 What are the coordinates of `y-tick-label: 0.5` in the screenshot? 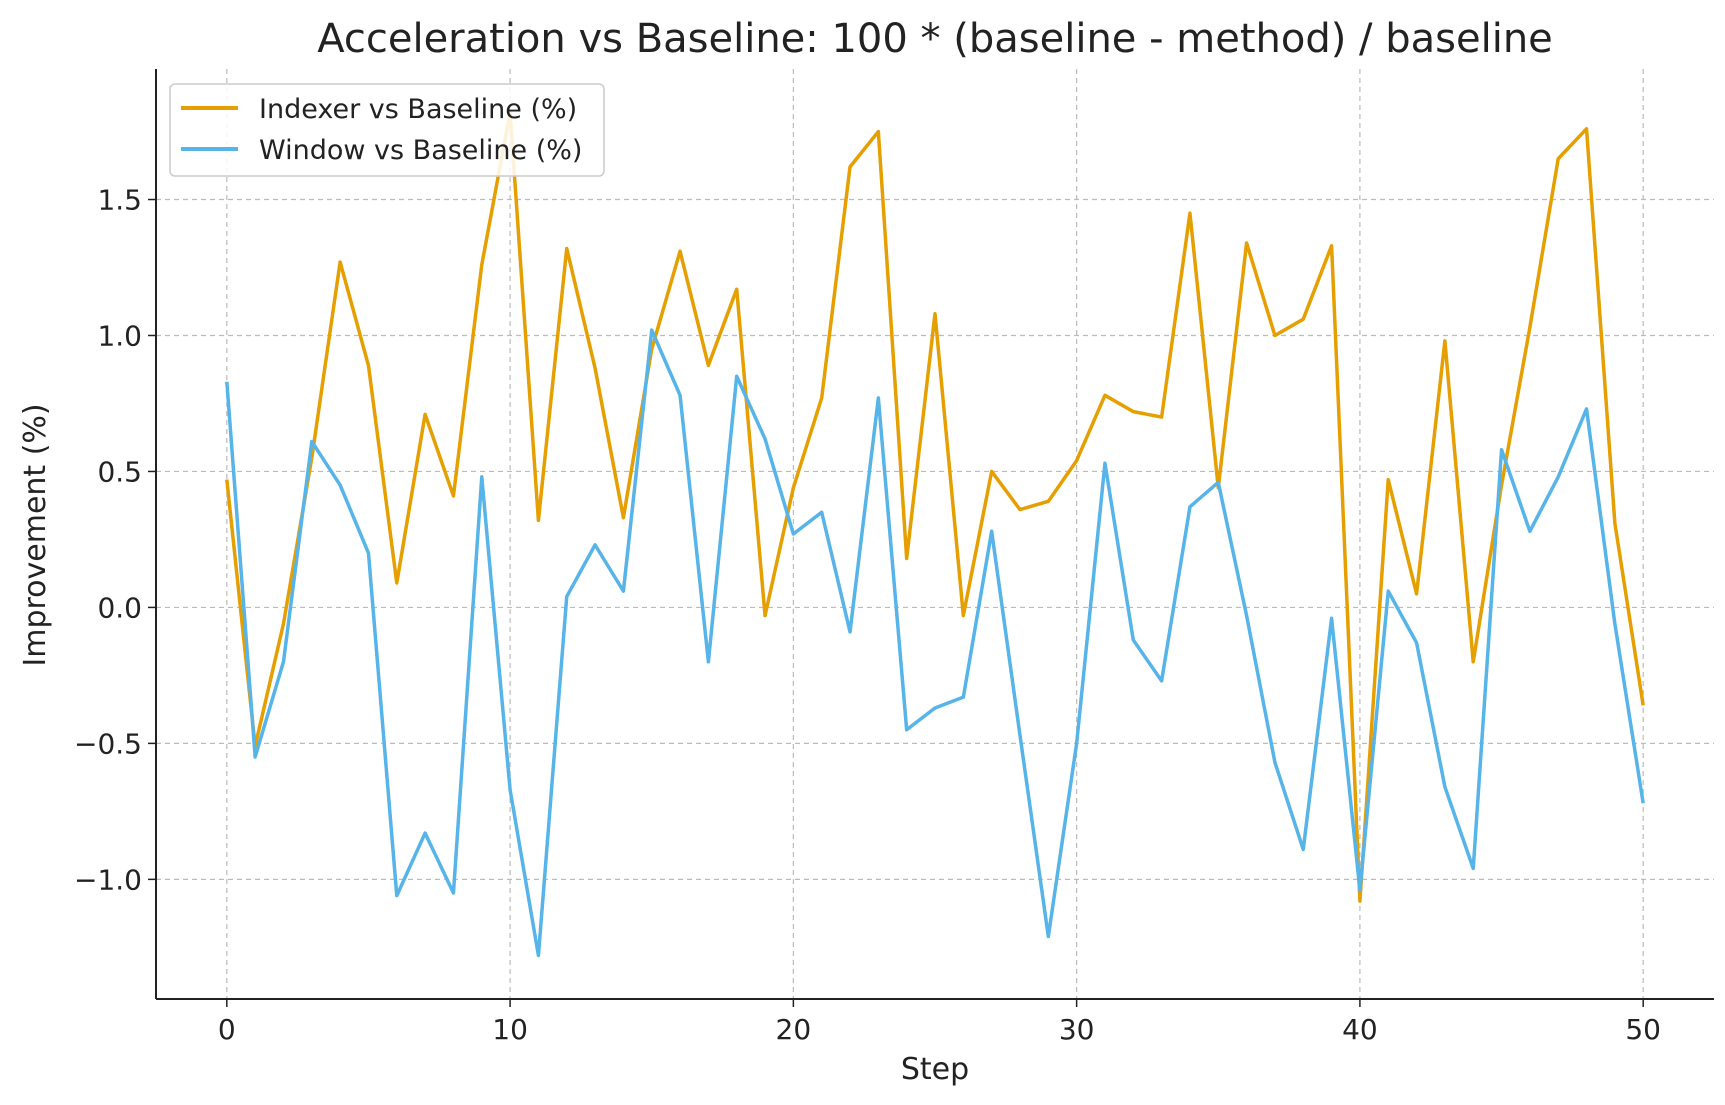 It's located at (119, 471).